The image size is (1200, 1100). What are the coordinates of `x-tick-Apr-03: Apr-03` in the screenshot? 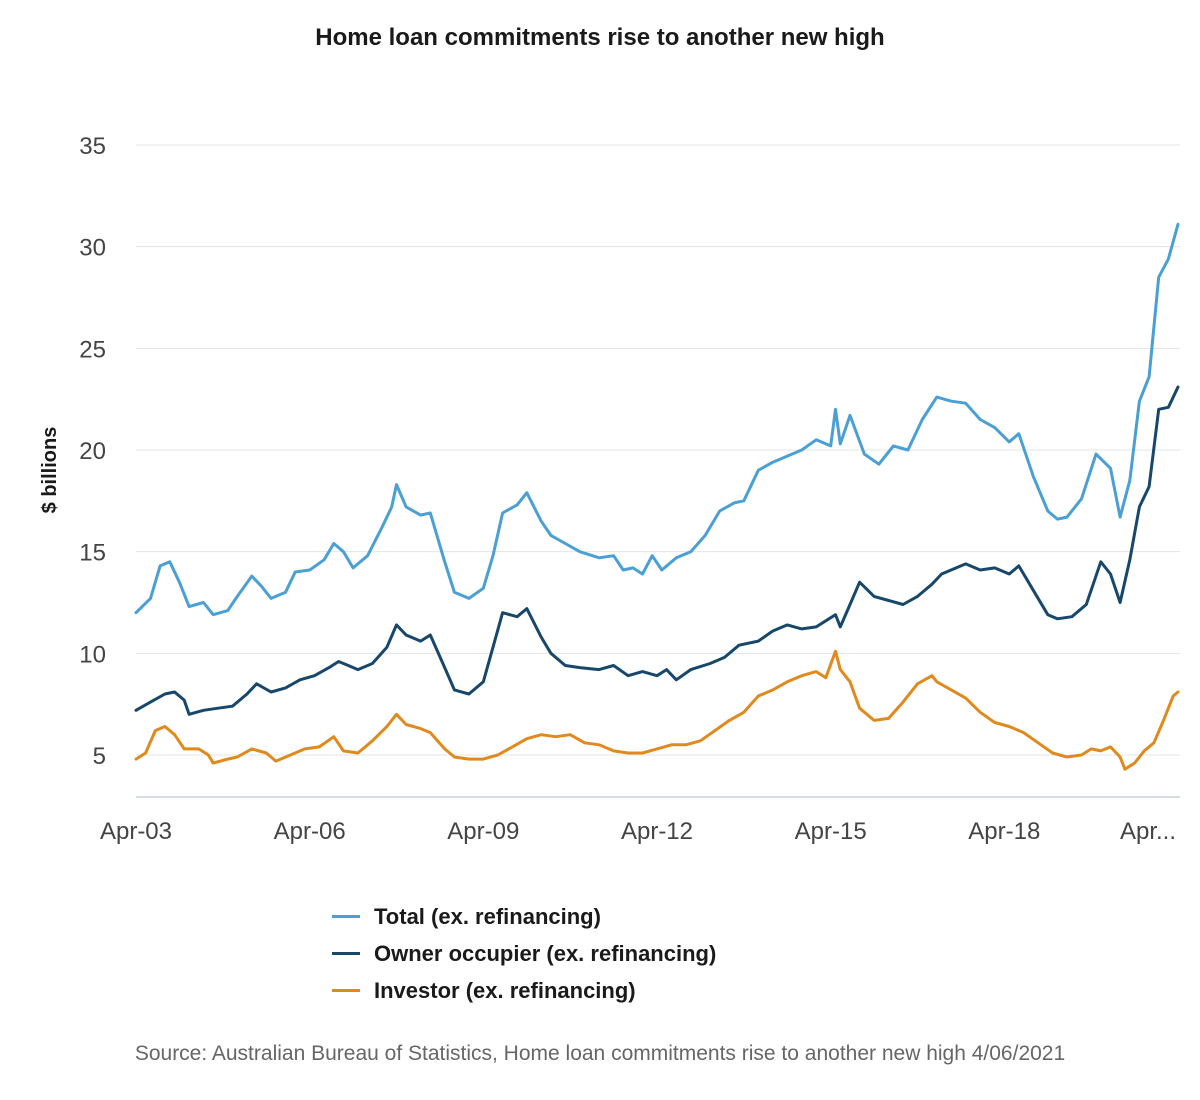 It's located at (136, 831).